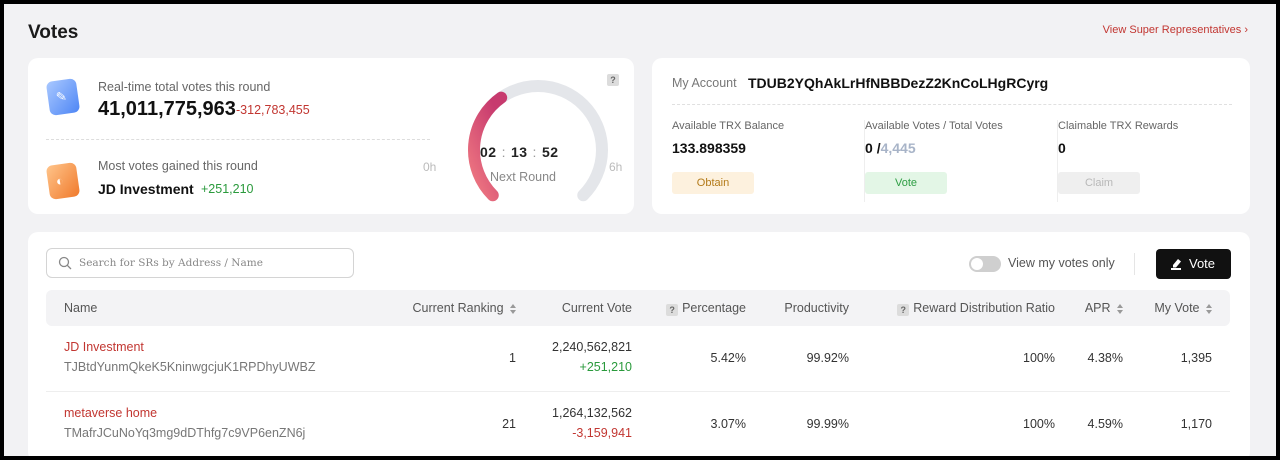 The height and width of the screenshot is (460, 1280). I want to click on my-account-label: My Account, so click(704, 83).